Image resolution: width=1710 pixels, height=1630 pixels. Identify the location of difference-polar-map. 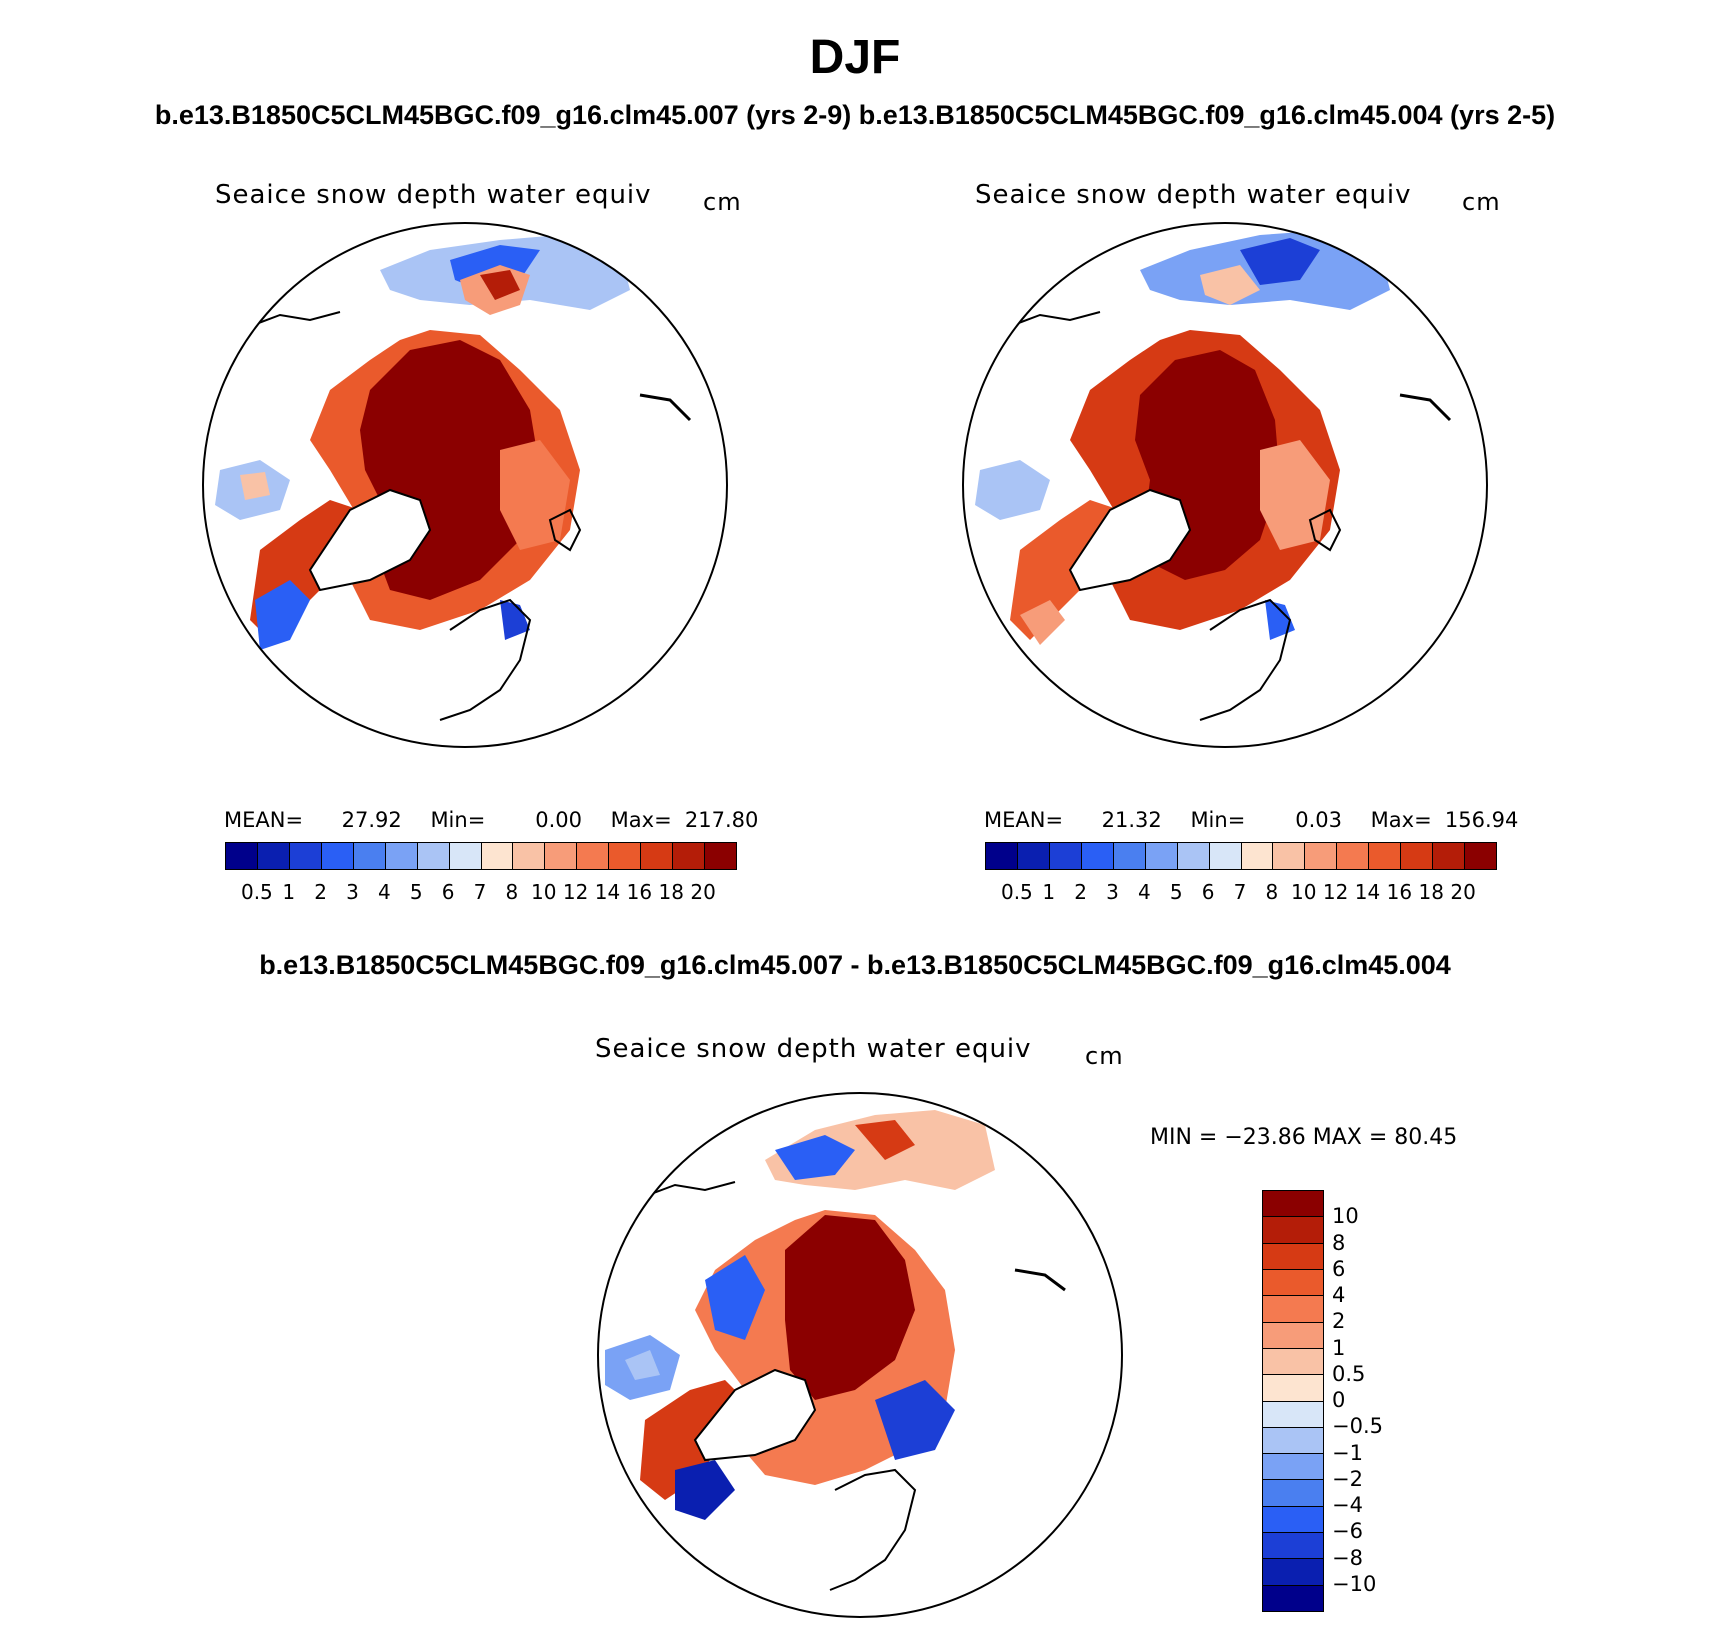
(860, 1355).